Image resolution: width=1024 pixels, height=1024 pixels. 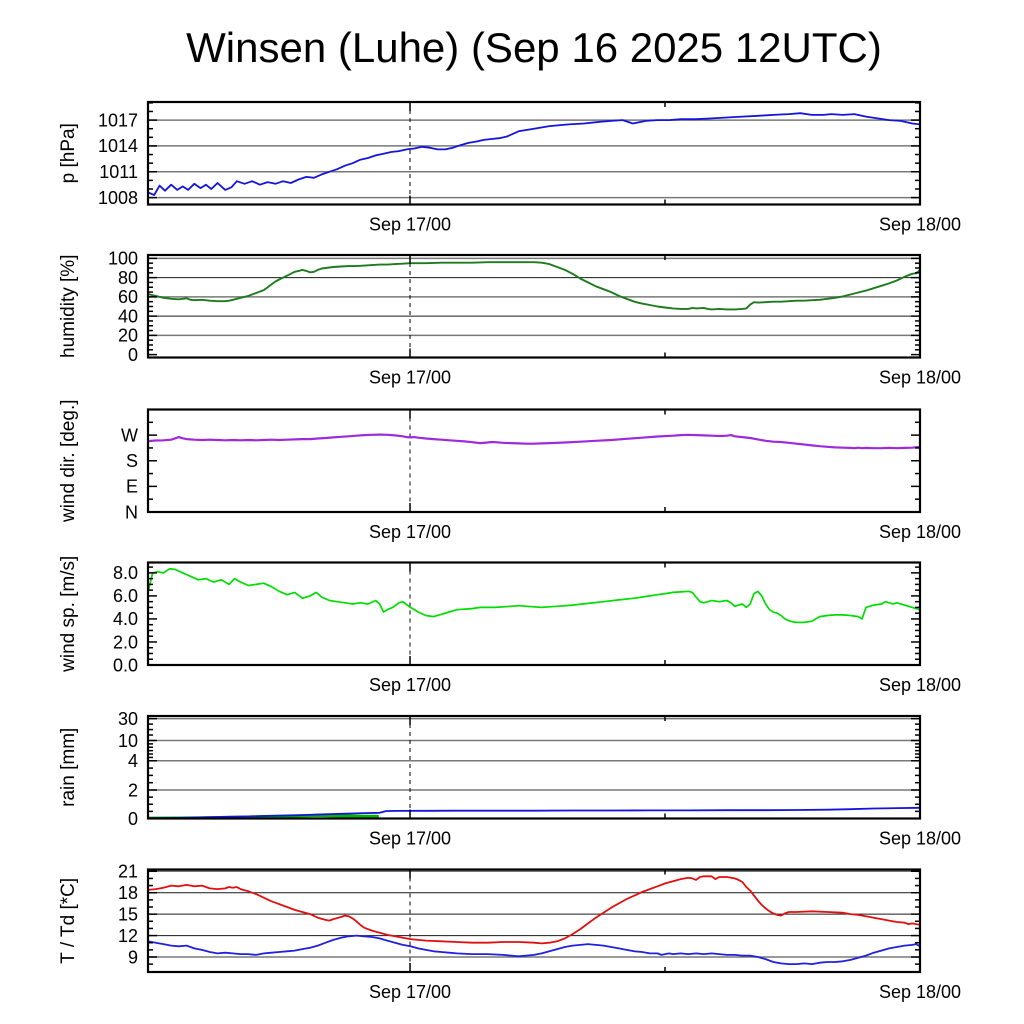 I want to click on ytick-label-rain-30: 30, so click(x=128, y=719).